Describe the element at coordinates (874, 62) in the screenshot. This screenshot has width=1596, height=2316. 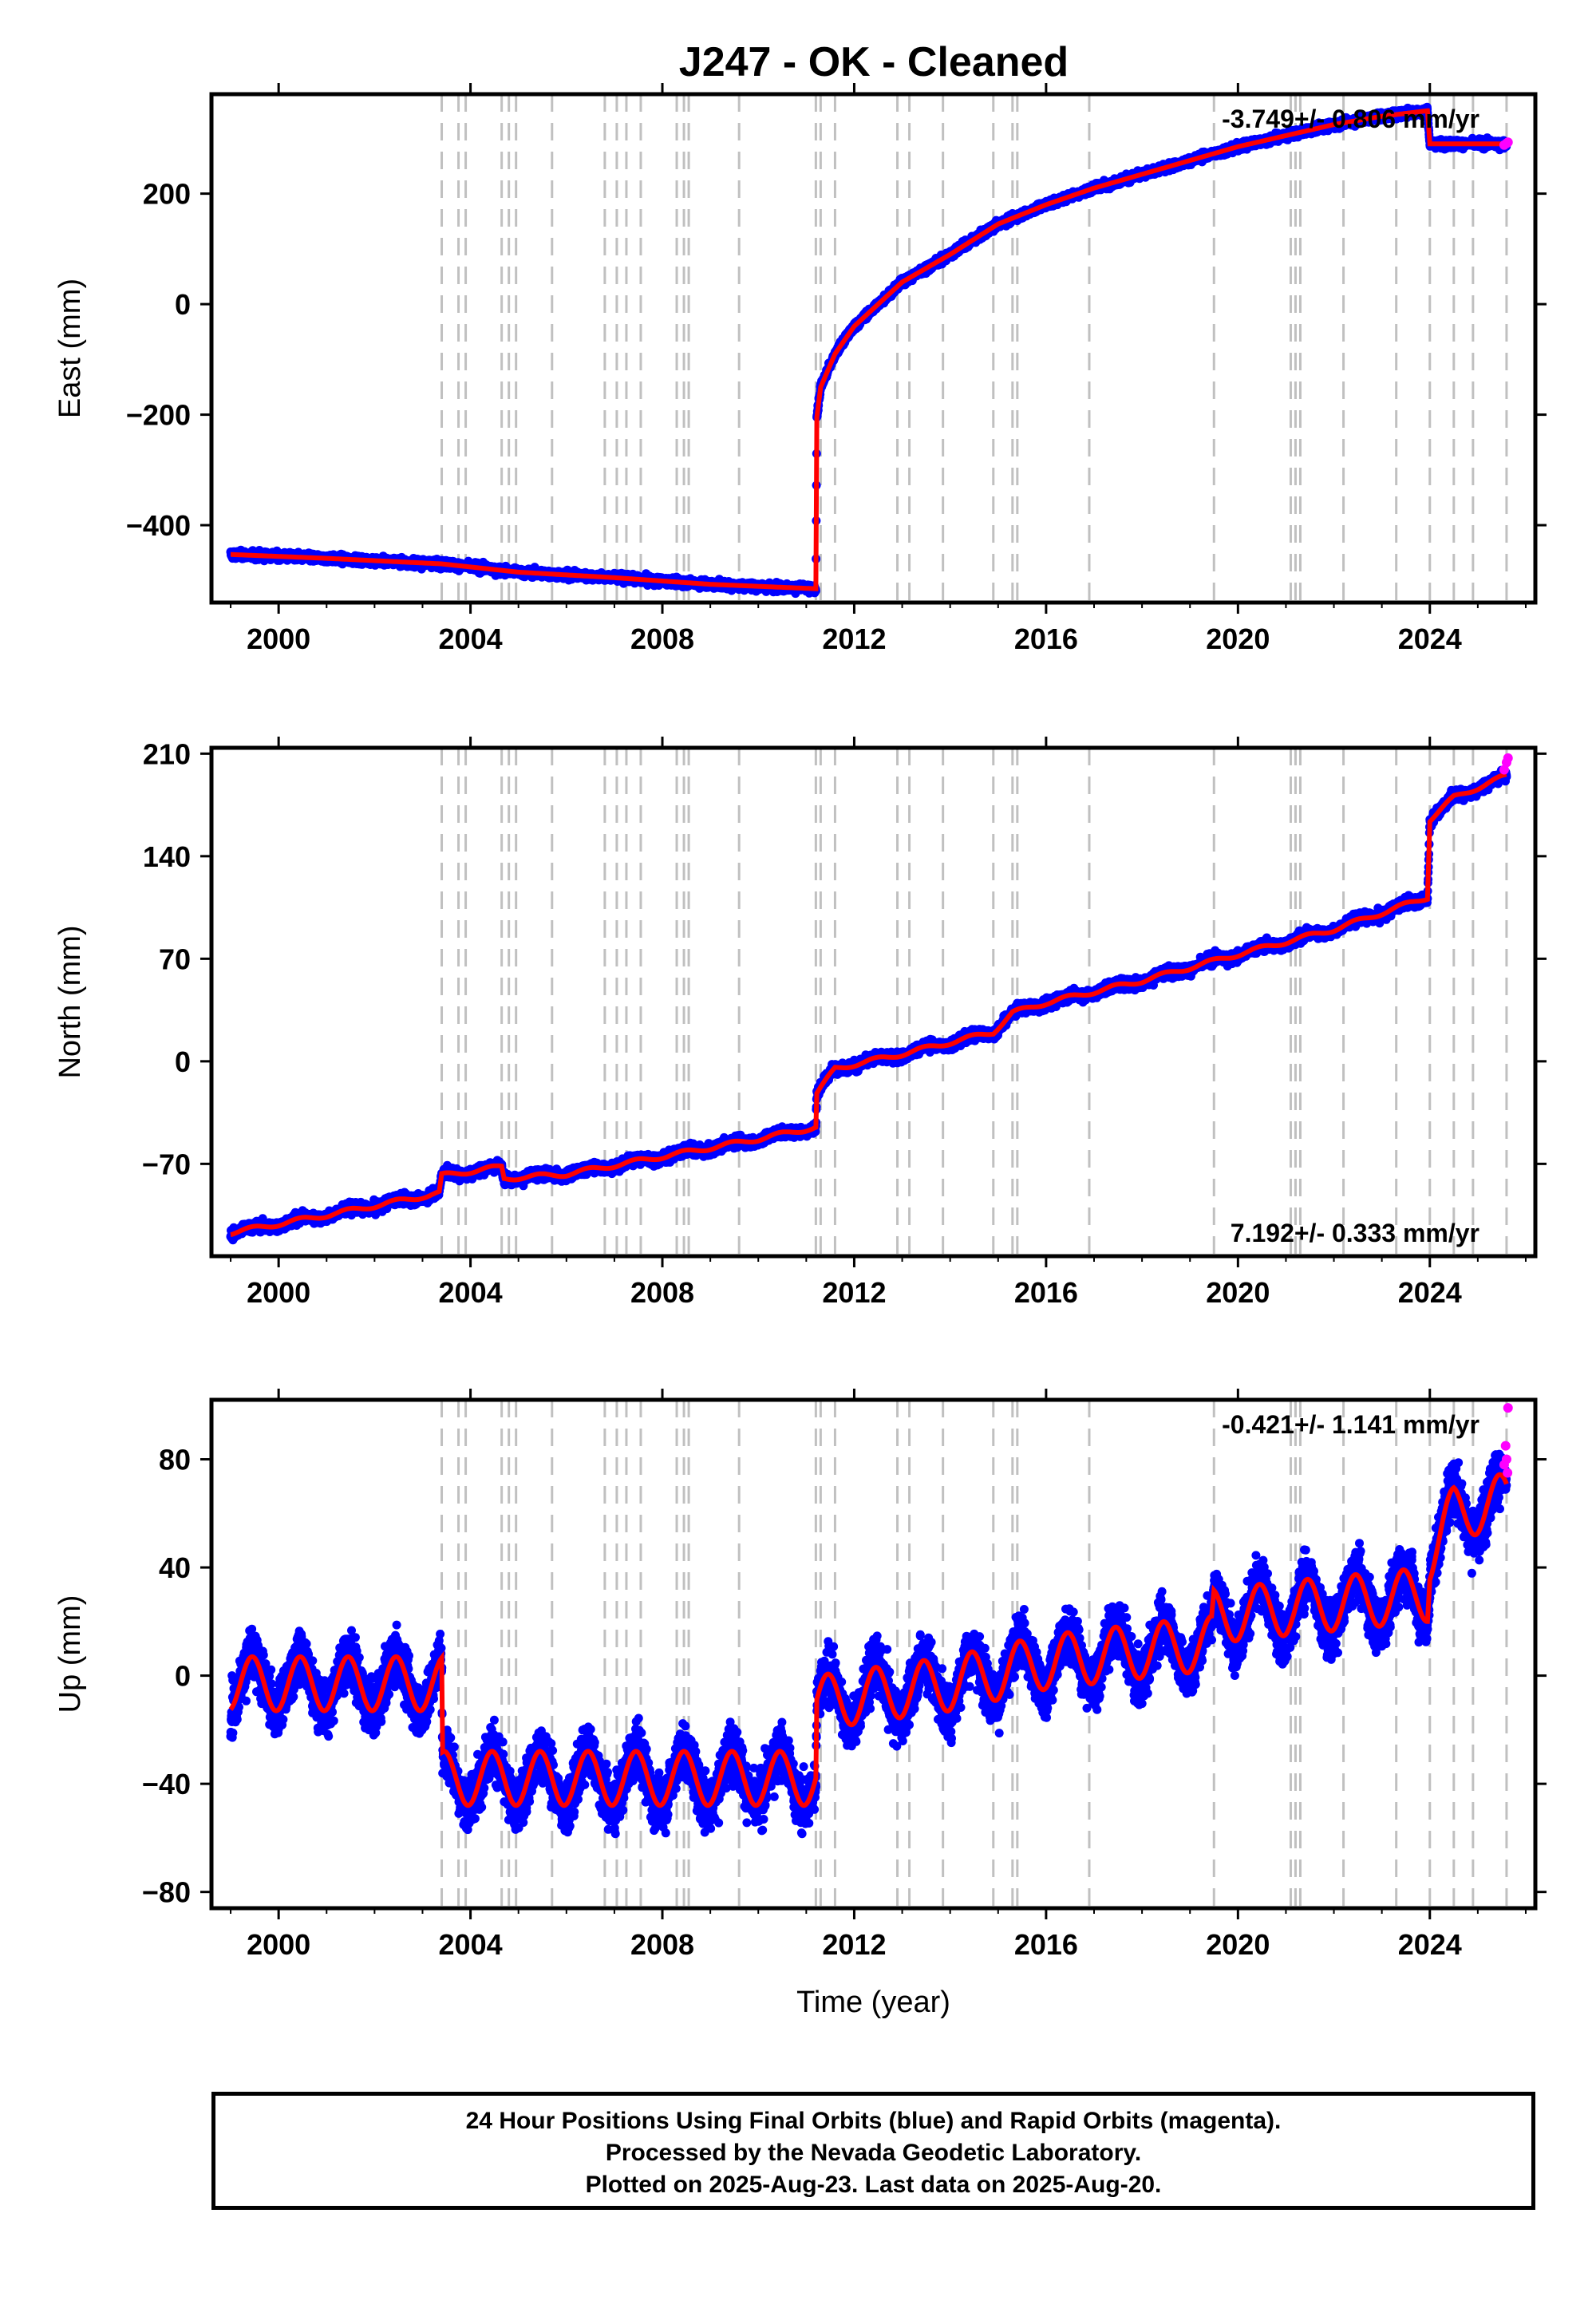
I see `figure-title: J247 - OK - Cleaned` at that location.